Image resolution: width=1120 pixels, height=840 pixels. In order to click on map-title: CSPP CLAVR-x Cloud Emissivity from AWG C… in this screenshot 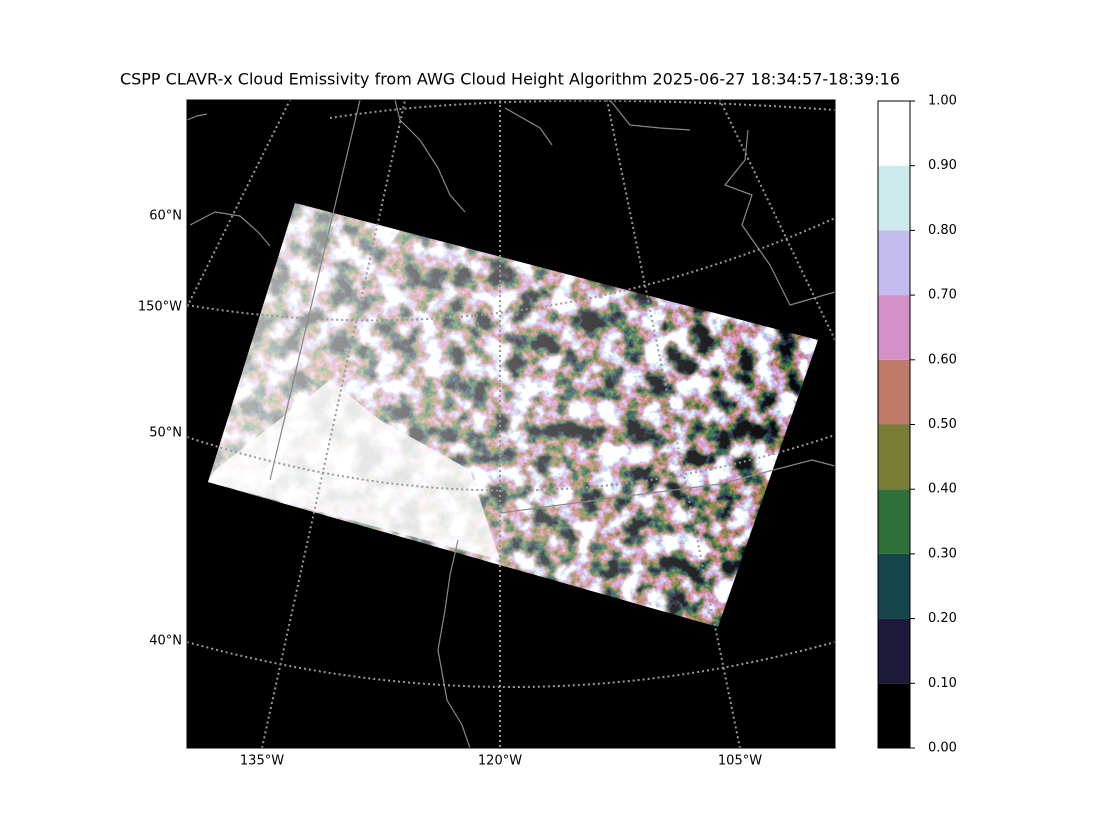, I will do `click(510, 79)`.